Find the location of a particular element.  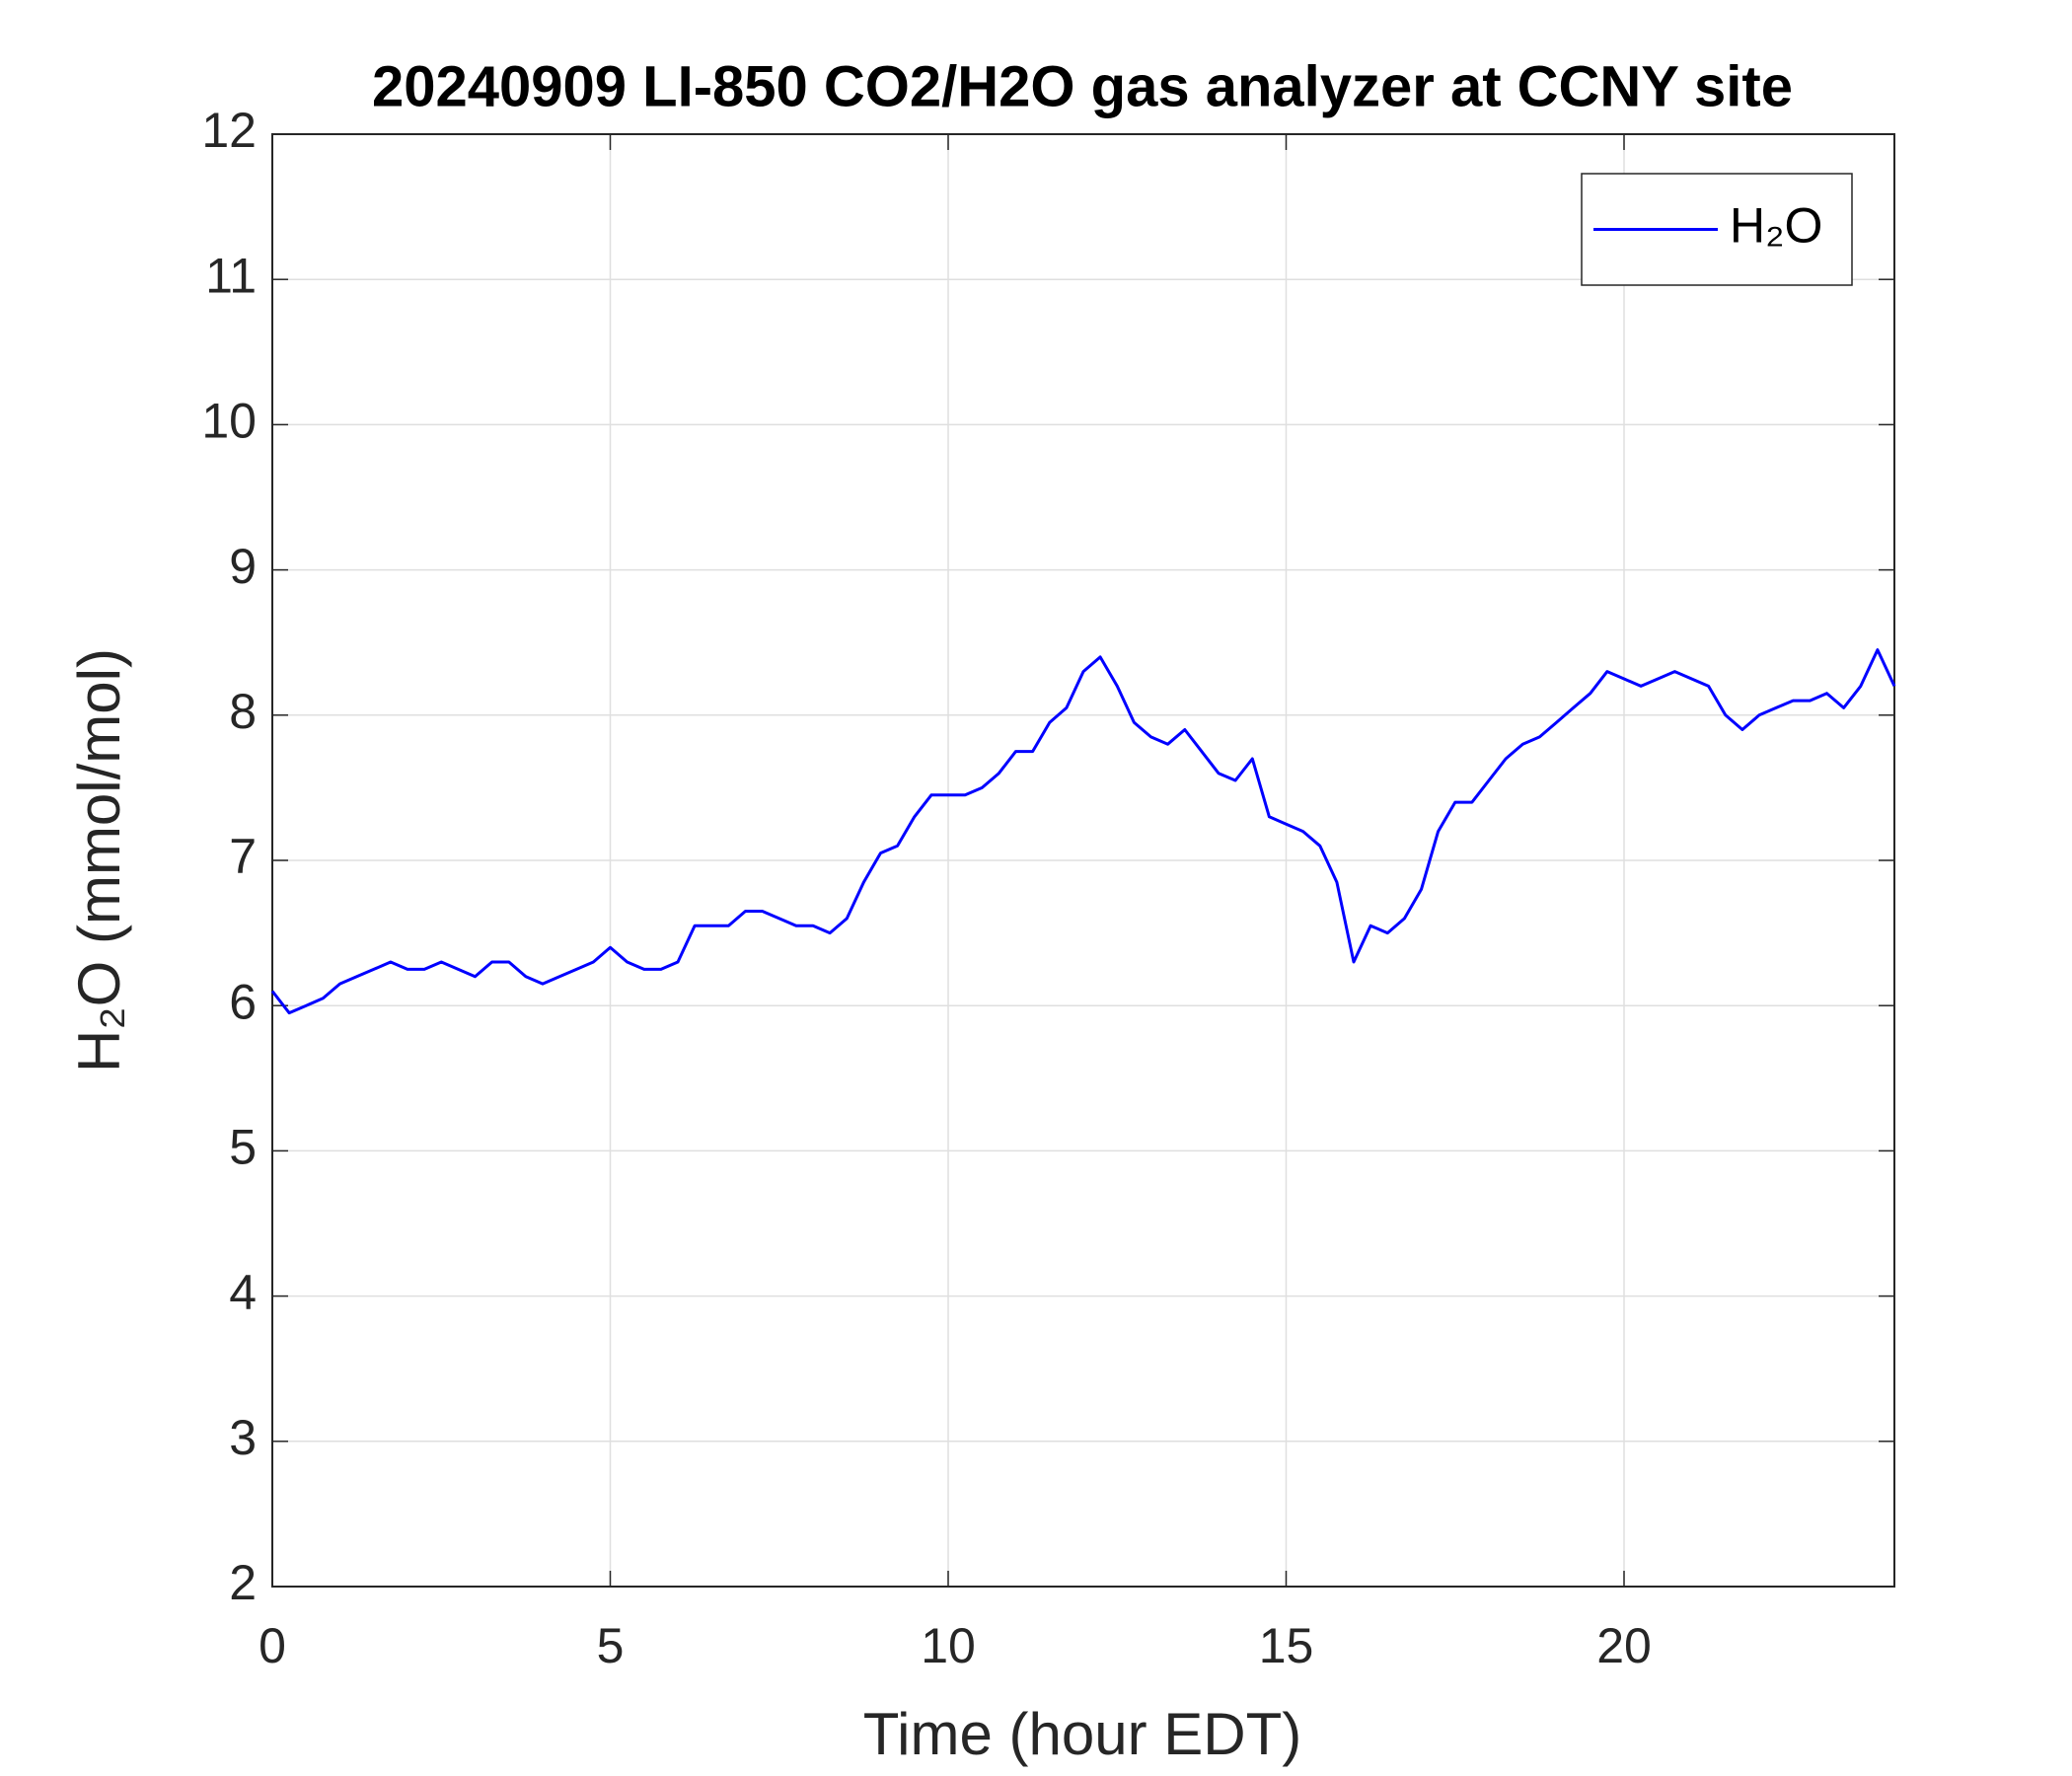

y-axis-label: H₂O (mmol/mol) is located at coordinates (99, 861).